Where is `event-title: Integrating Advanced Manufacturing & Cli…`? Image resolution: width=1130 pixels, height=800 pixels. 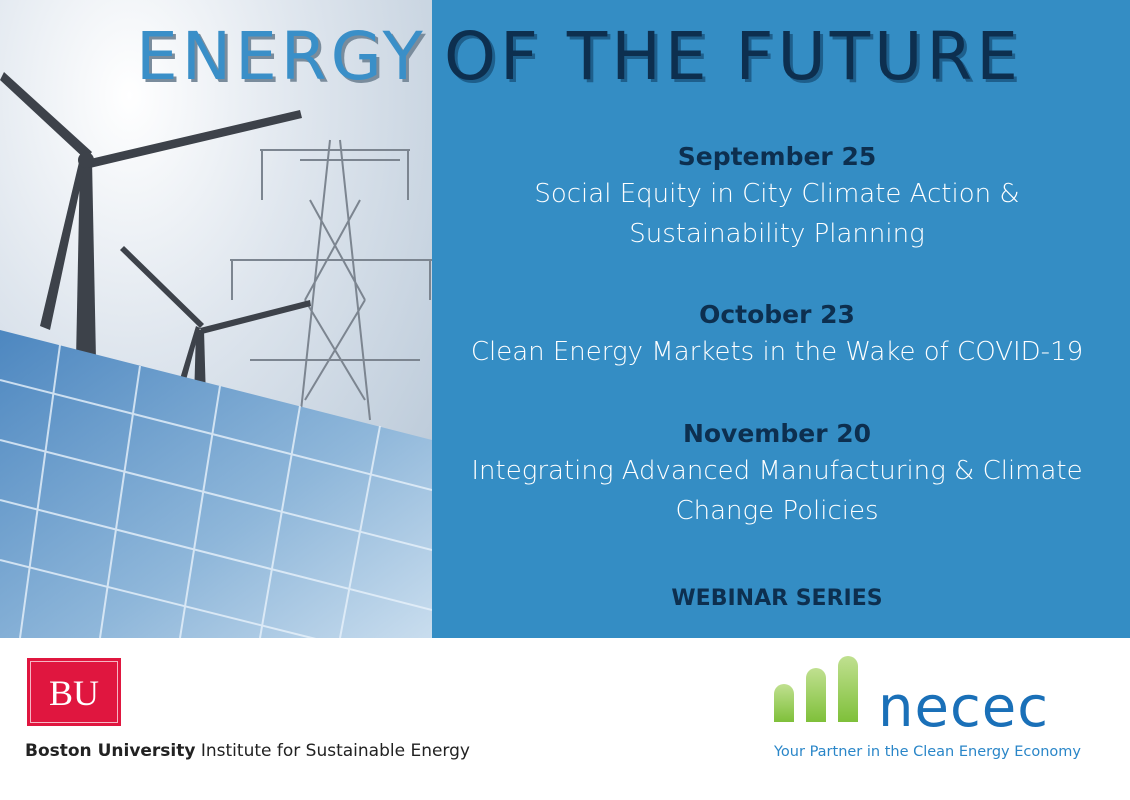 event-title: Integrating Advanced Manufacturing & Cli… is located at coordinates (777, 471).